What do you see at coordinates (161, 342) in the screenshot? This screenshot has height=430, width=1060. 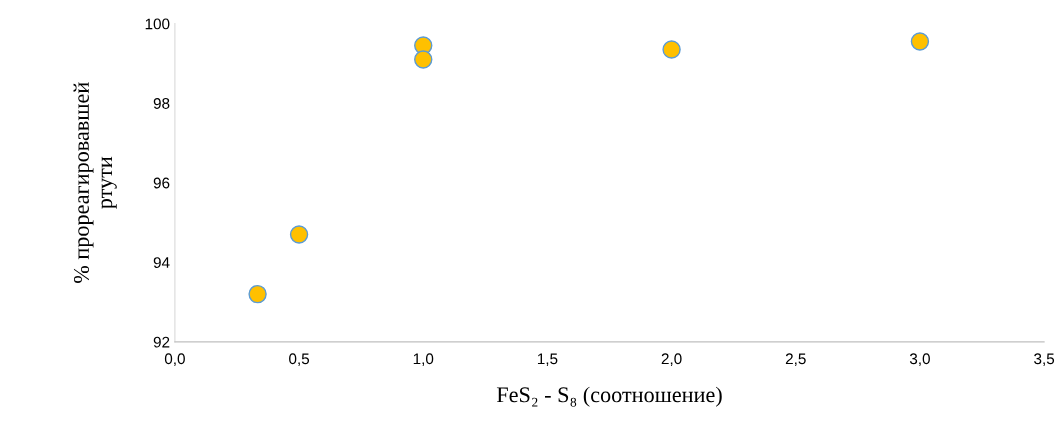 I see `y-tick-label: 92` at bounding box center [161, 342].